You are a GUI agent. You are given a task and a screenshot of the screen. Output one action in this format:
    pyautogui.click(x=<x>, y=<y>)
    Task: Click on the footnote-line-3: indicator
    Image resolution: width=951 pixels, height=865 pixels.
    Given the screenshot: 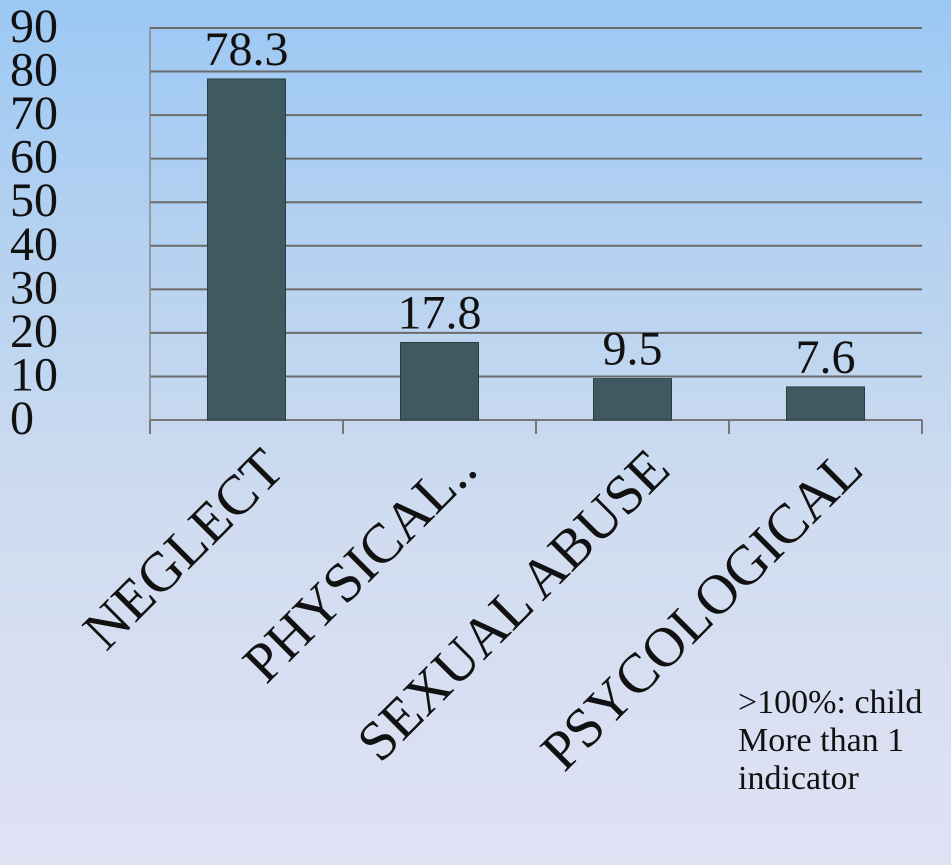 What is the action you would take?
    pyautogui.click(x=798, y=778)
    